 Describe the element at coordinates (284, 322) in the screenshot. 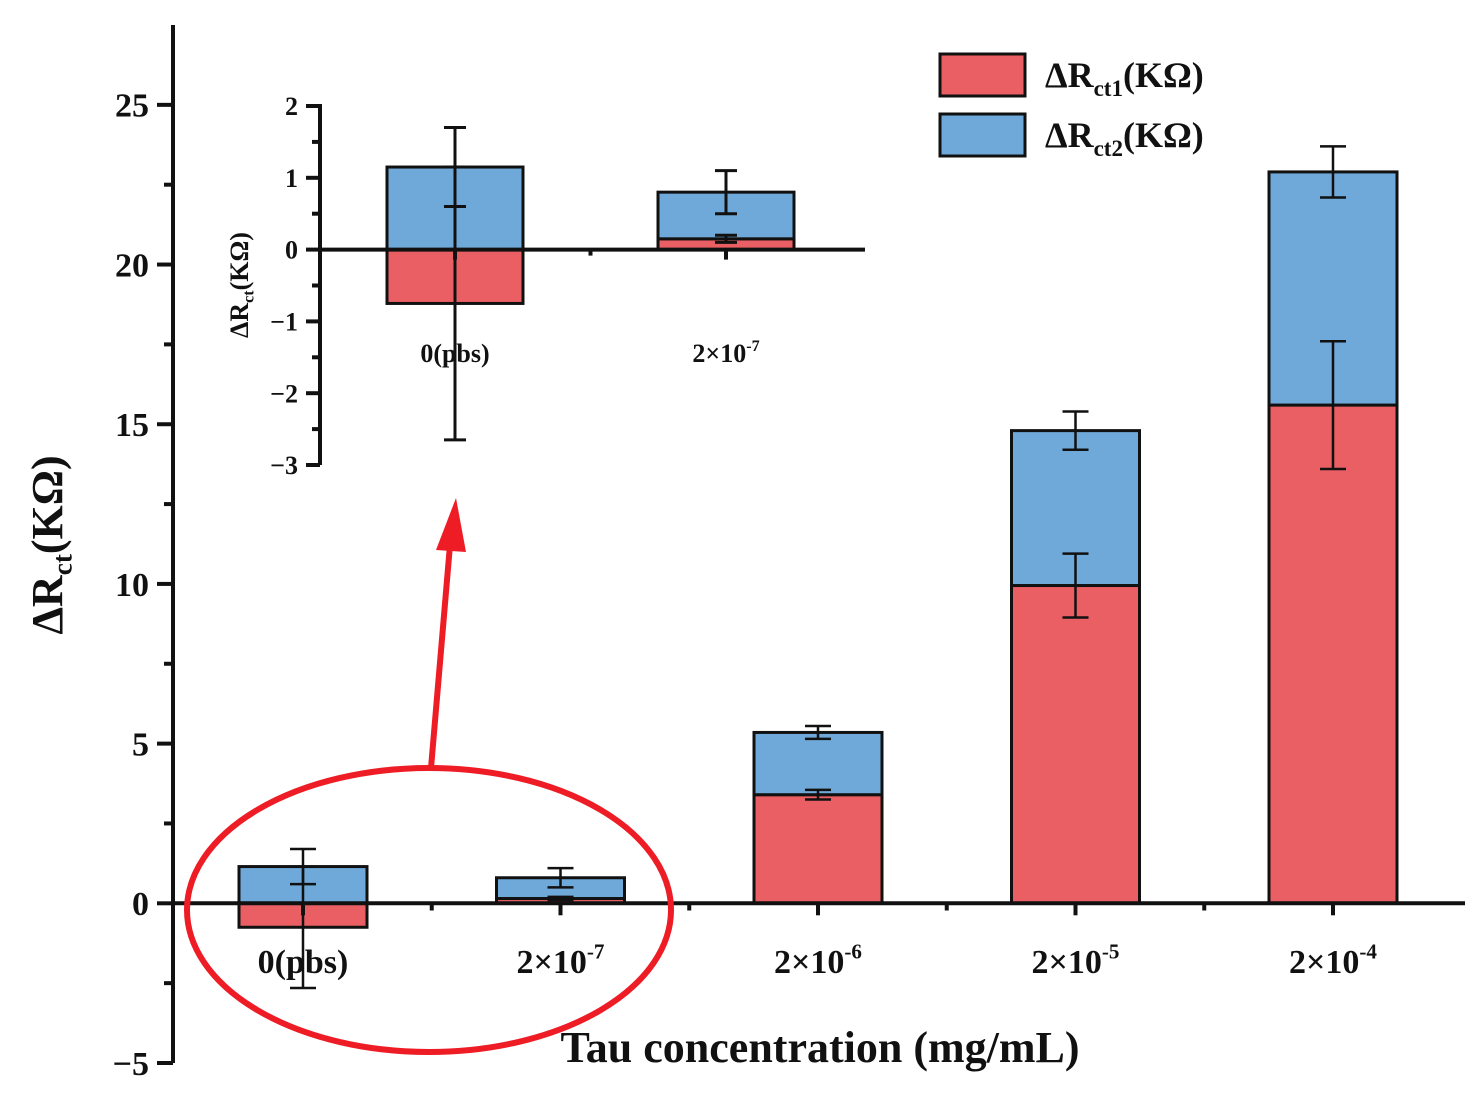

I see `inset-ytick-label-2: −1` at that location.